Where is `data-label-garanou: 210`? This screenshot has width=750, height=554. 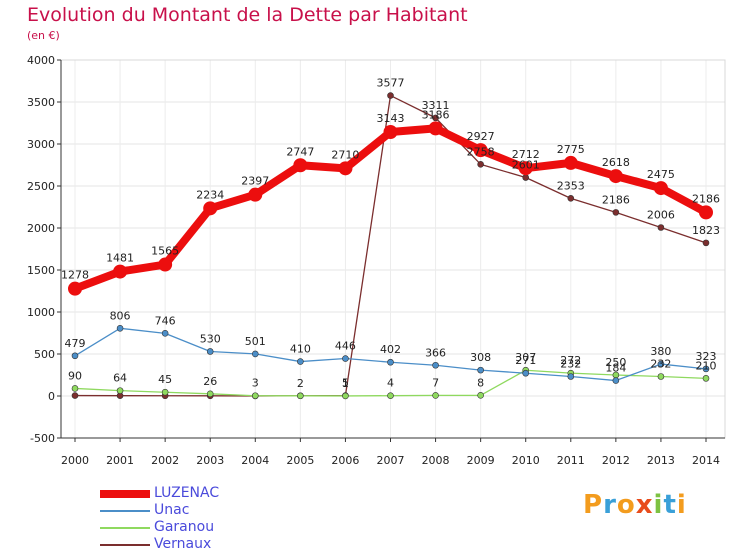
data-label-garanou: 210 is located at coordinates (706, 365).